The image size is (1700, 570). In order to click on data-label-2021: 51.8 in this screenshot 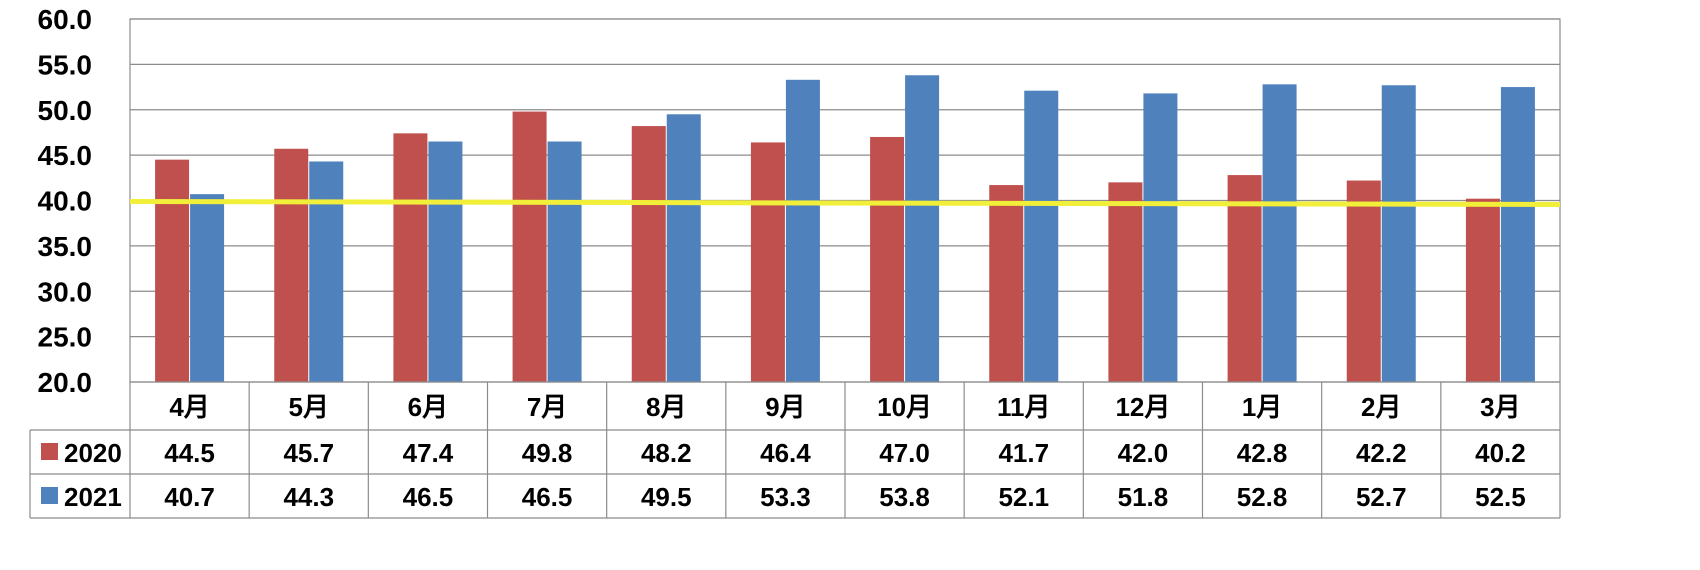, I will do `click(1143, 497)`.